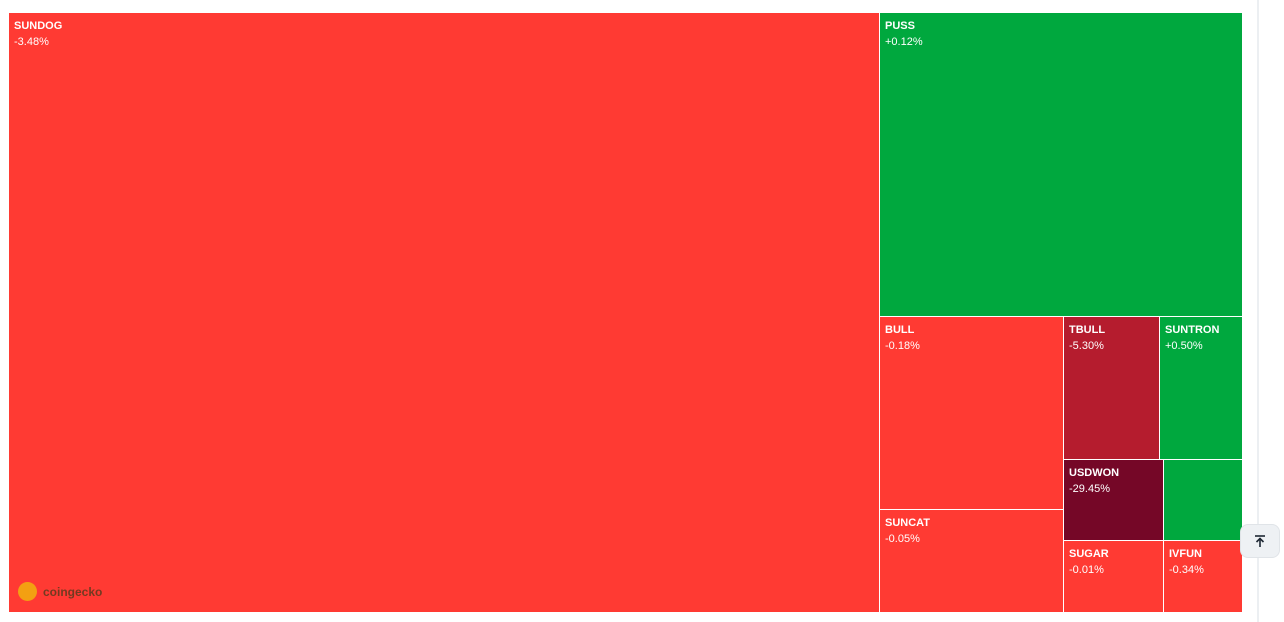 Image resolution: width=1284 pixels, height=622 pixels. Describe the element at coordinates (908, 523) in the screenshot. I see `tile-name: SUNCAT` at that location.